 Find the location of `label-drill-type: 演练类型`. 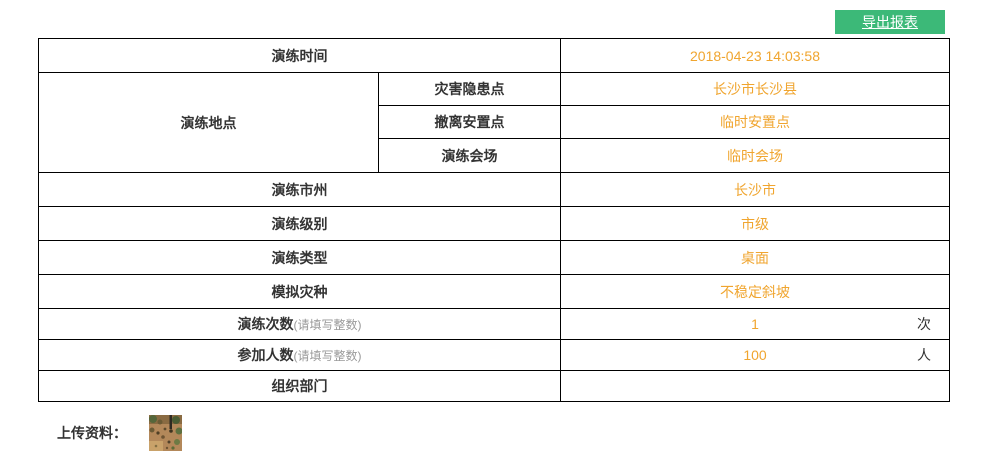

label-drill-type: 演练类型 is located at coordinates (299, 257).